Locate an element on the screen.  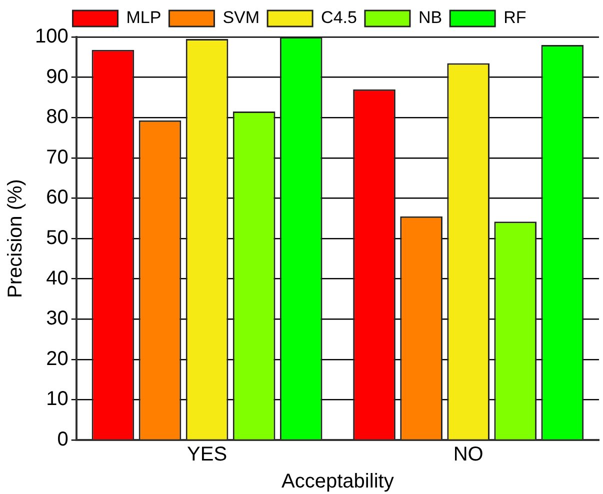
y-tick-label: 50 is located at coordinates (57, 238).